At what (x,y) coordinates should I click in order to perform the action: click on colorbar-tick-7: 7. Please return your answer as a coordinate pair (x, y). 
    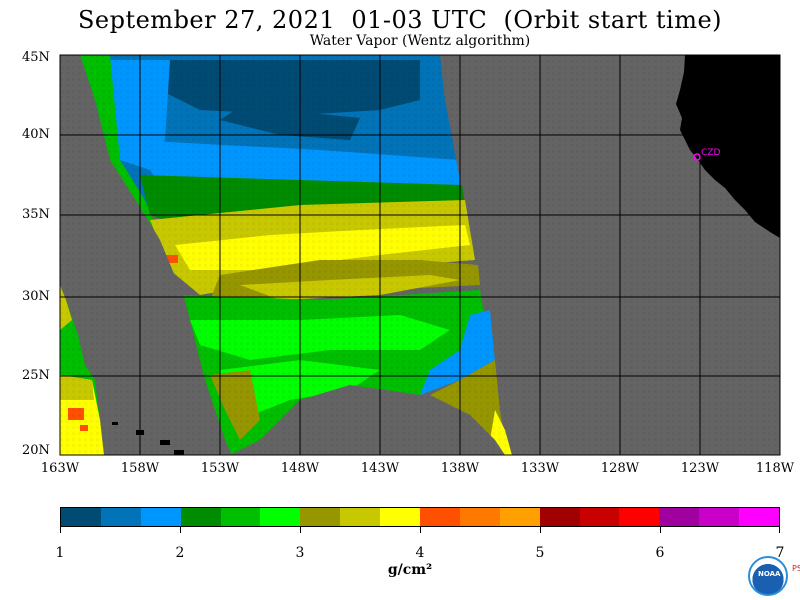
    Looking at the image, I should click on (780, 553).